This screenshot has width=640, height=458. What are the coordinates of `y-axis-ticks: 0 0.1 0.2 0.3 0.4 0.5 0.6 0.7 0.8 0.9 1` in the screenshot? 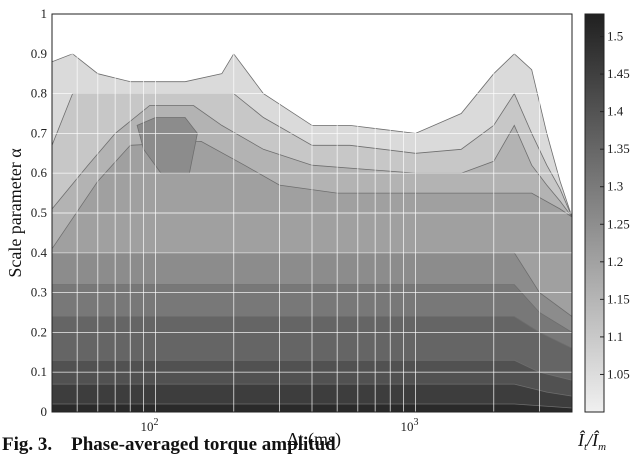 It's located at (39, 212).